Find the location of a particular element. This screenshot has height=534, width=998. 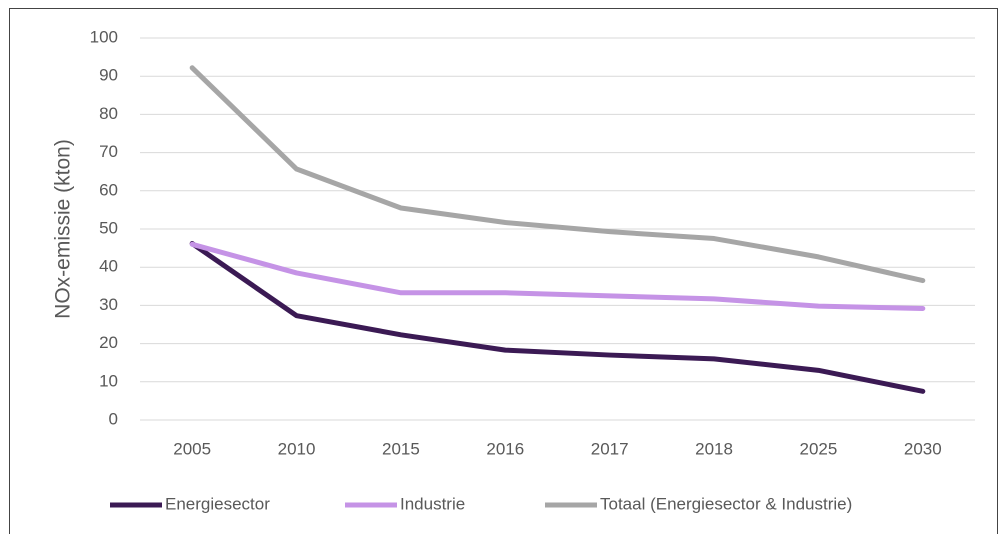

y-tick-label: 100 is located at coordinates (104, 36).